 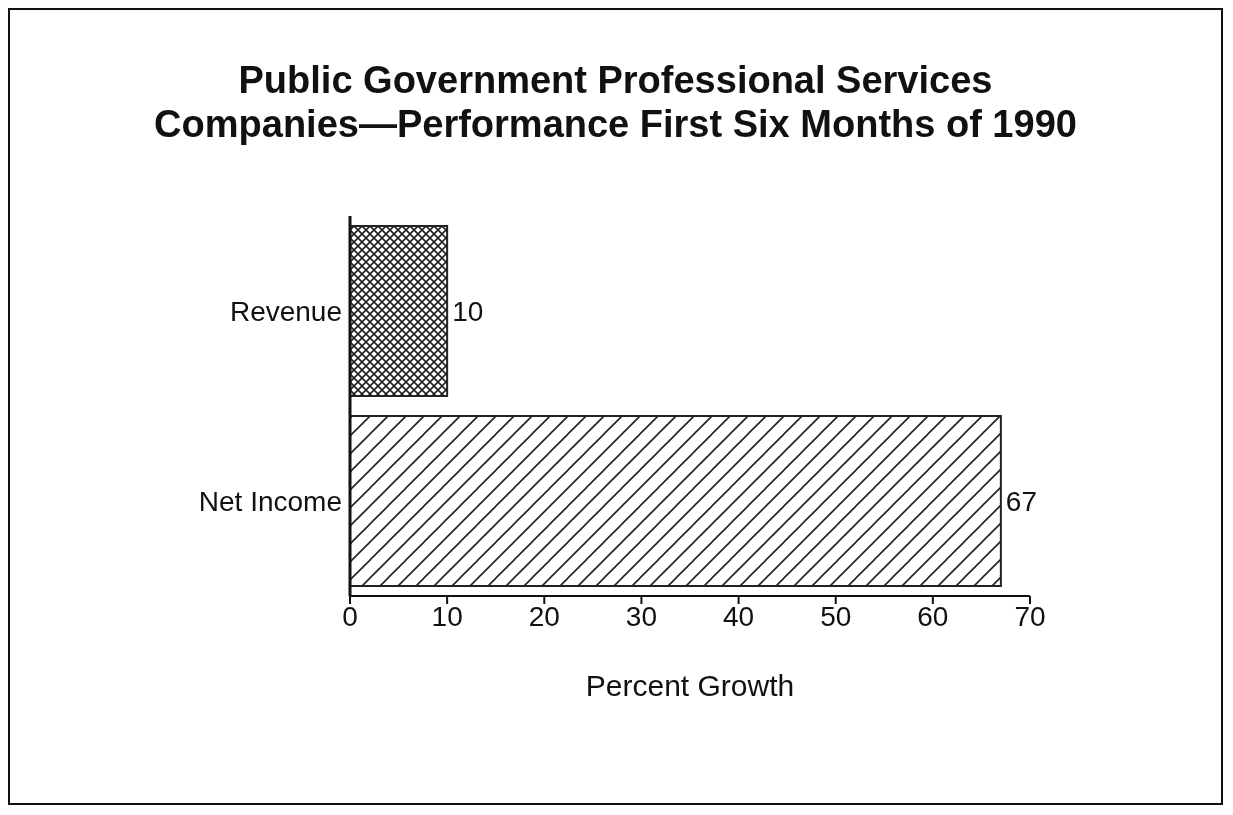 What do you see at coordinates (641, 616) in the screenshot?
I see `x-tick-label: 30` at bounding box center [641, 616].